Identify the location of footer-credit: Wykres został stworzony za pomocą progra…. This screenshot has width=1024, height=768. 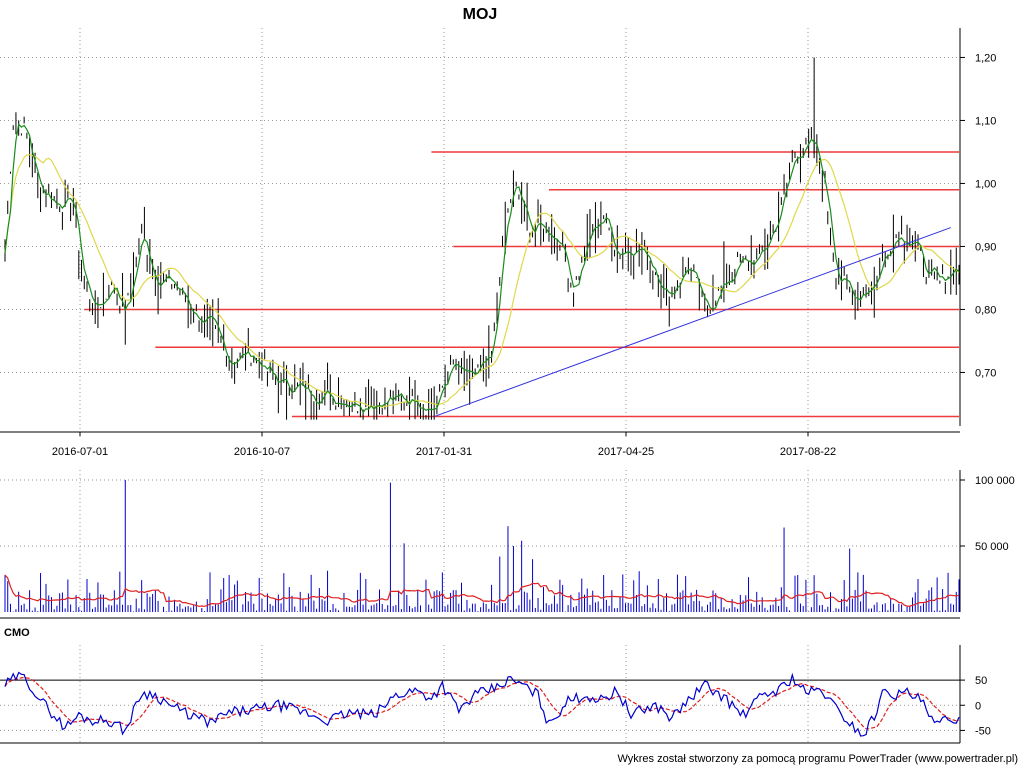
(817, 759).